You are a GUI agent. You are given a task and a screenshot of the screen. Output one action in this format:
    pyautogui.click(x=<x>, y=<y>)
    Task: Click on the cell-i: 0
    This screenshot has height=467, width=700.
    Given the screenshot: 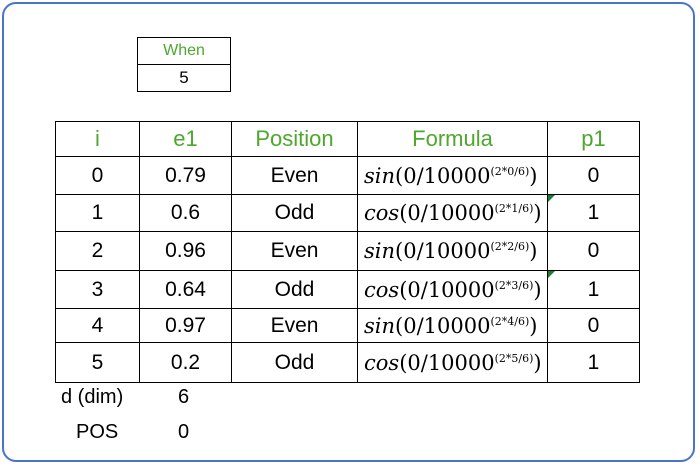 What is the action you would take?
    pyautogui.click(x=97, y=175)
    